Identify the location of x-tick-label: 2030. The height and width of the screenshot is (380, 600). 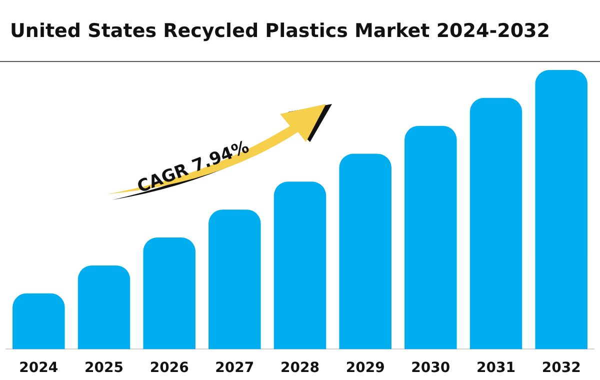
(430, 368).